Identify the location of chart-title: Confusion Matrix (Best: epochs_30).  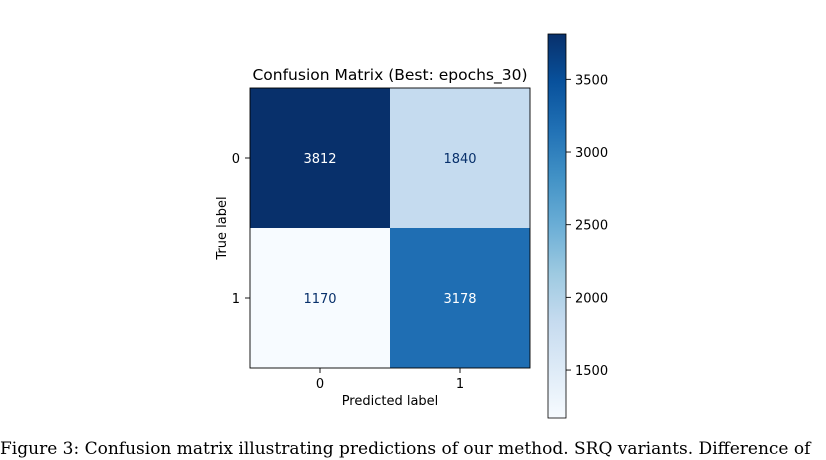
(389, 75).